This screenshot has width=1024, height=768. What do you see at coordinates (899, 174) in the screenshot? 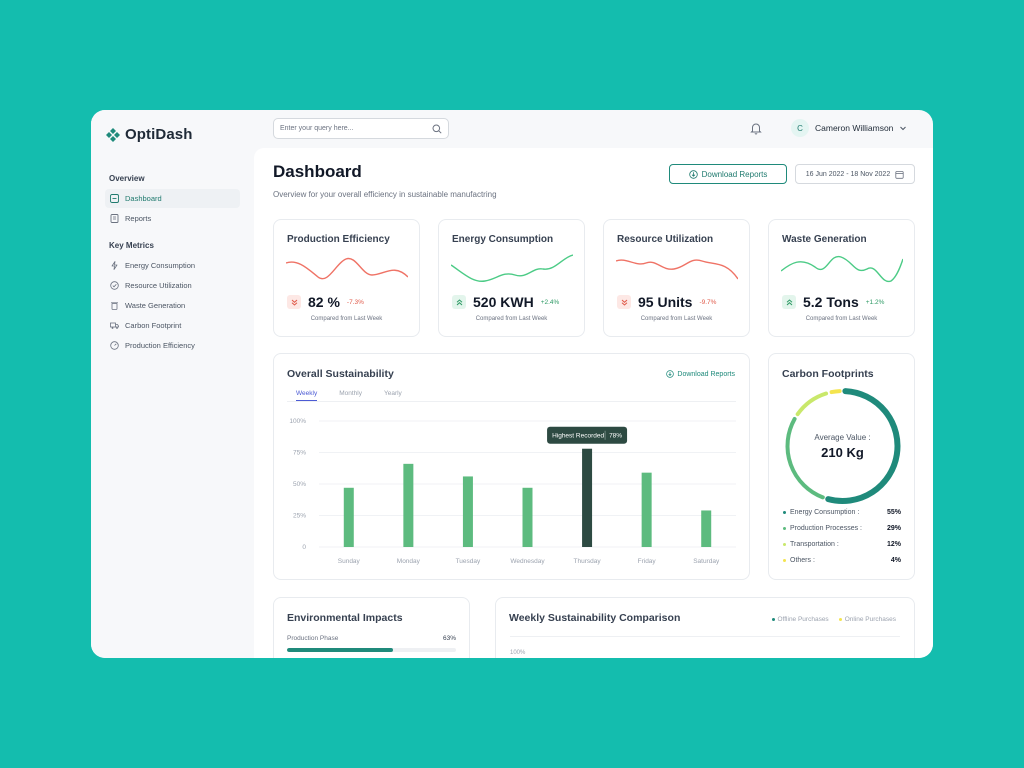
I see `calendar-icon` at bounding box center [899, 174].